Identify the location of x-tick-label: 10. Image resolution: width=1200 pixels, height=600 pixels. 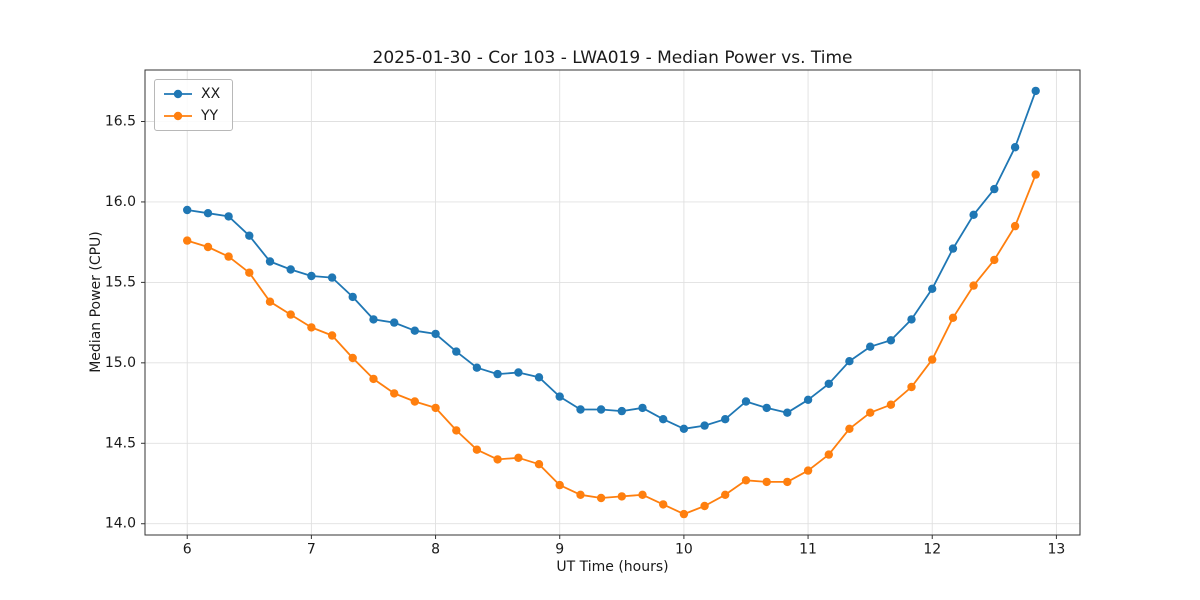
(684, 550).